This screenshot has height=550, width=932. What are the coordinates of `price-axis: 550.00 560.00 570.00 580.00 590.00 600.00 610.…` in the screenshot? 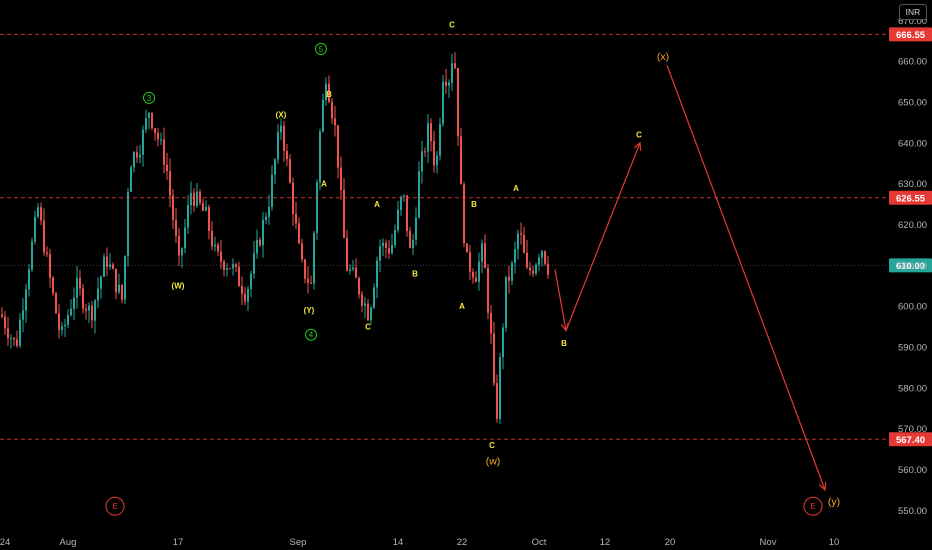 It's located at (912, 266).